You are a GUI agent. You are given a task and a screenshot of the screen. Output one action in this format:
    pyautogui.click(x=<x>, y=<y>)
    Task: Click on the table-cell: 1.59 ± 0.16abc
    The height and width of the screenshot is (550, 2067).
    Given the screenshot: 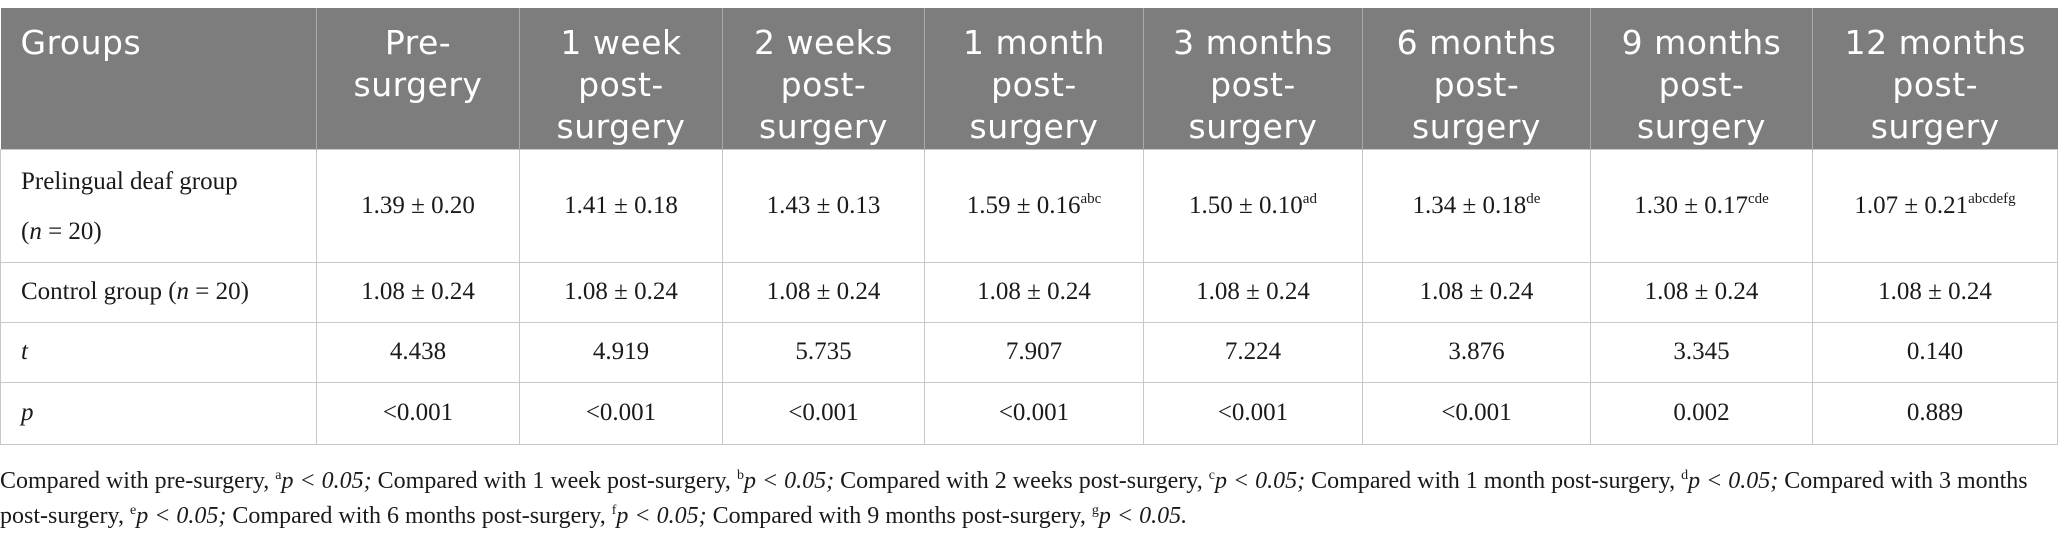 What is the action you would take?
    pyautogui.click(x=1034, y=205)
    